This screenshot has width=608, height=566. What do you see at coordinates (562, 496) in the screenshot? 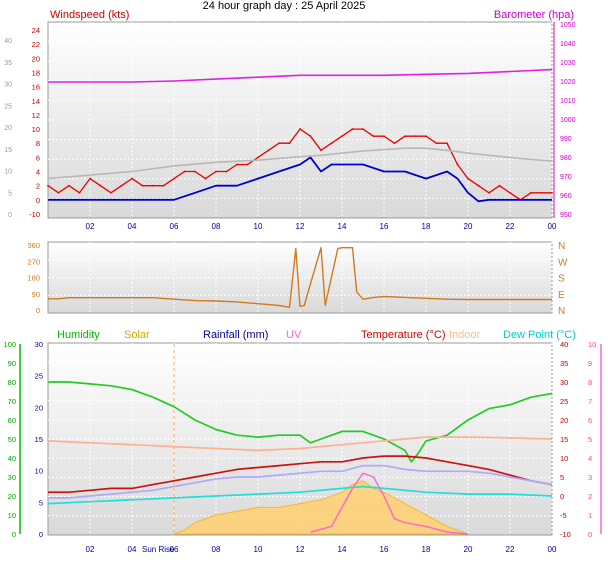
I see `temperature-tick-label: 0` at bounding box center [562, 496].